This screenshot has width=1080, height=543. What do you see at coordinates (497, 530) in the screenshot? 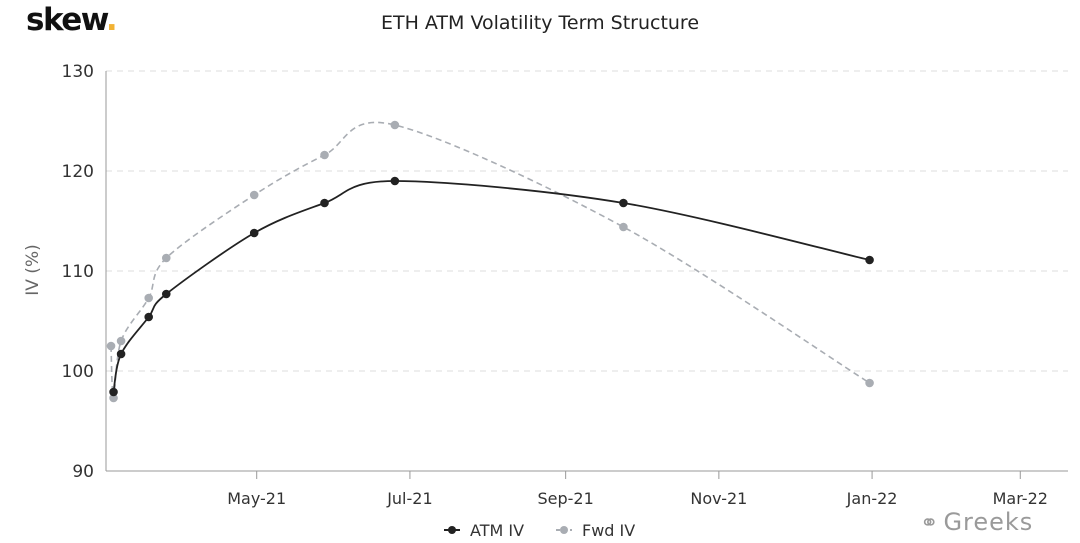
I see `legend-atm-iv-label: ATM IV` at bounding box center [497, 530].